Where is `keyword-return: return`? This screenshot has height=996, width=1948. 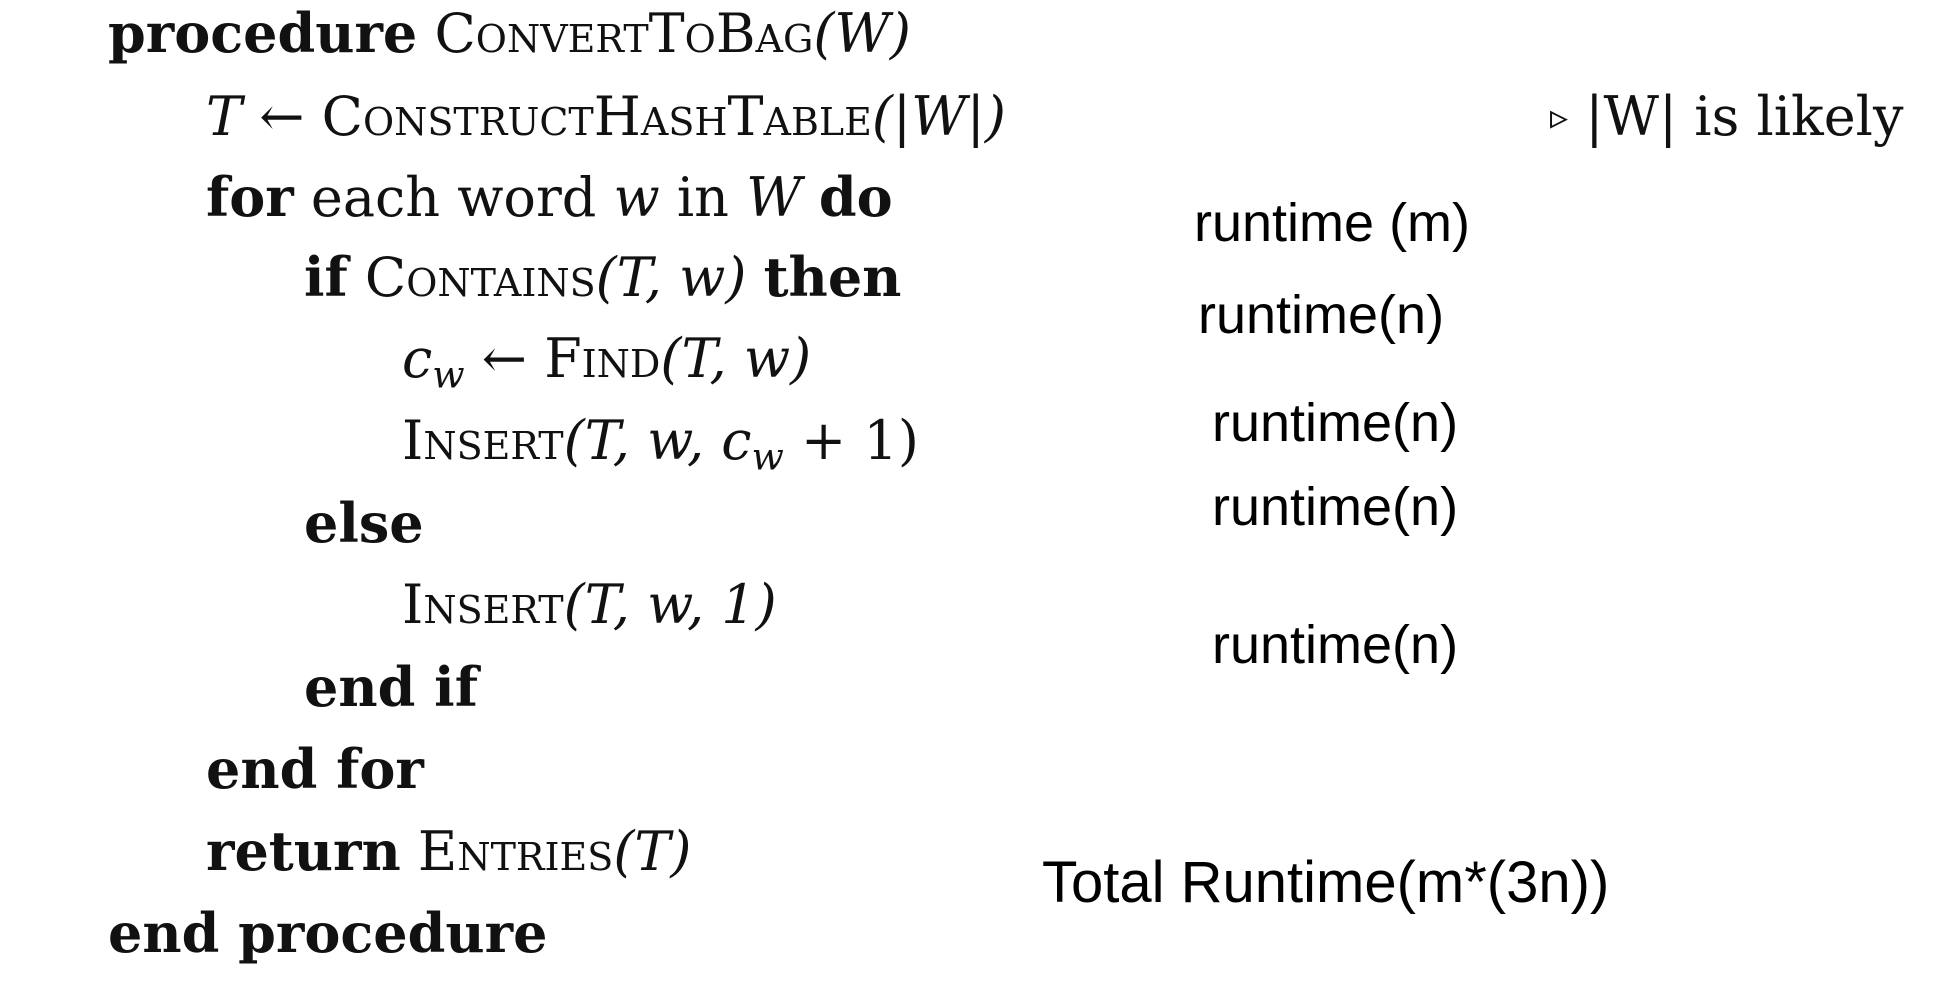
keyword-return: return is located at coordinates (303, 851).